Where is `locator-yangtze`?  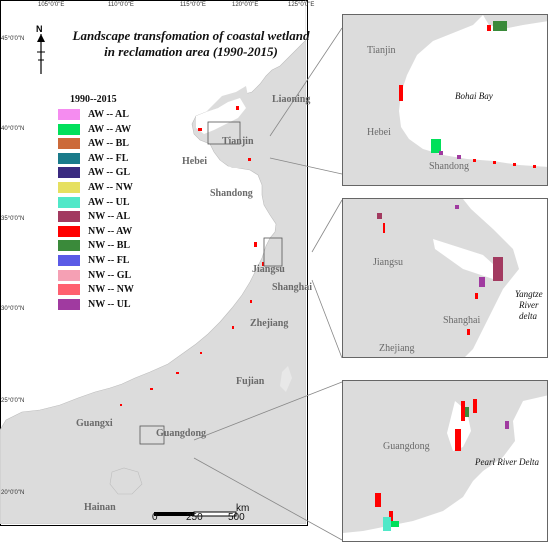
locator-yangtze is located at coordinates (273, 252).